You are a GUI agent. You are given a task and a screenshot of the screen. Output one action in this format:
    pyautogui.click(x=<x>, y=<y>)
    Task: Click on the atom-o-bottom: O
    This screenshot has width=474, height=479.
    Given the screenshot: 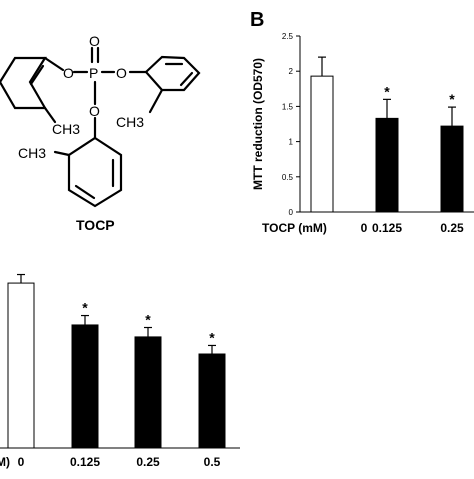 What is the action you would take?
    pyautogui.click(x=94, y=111)
    